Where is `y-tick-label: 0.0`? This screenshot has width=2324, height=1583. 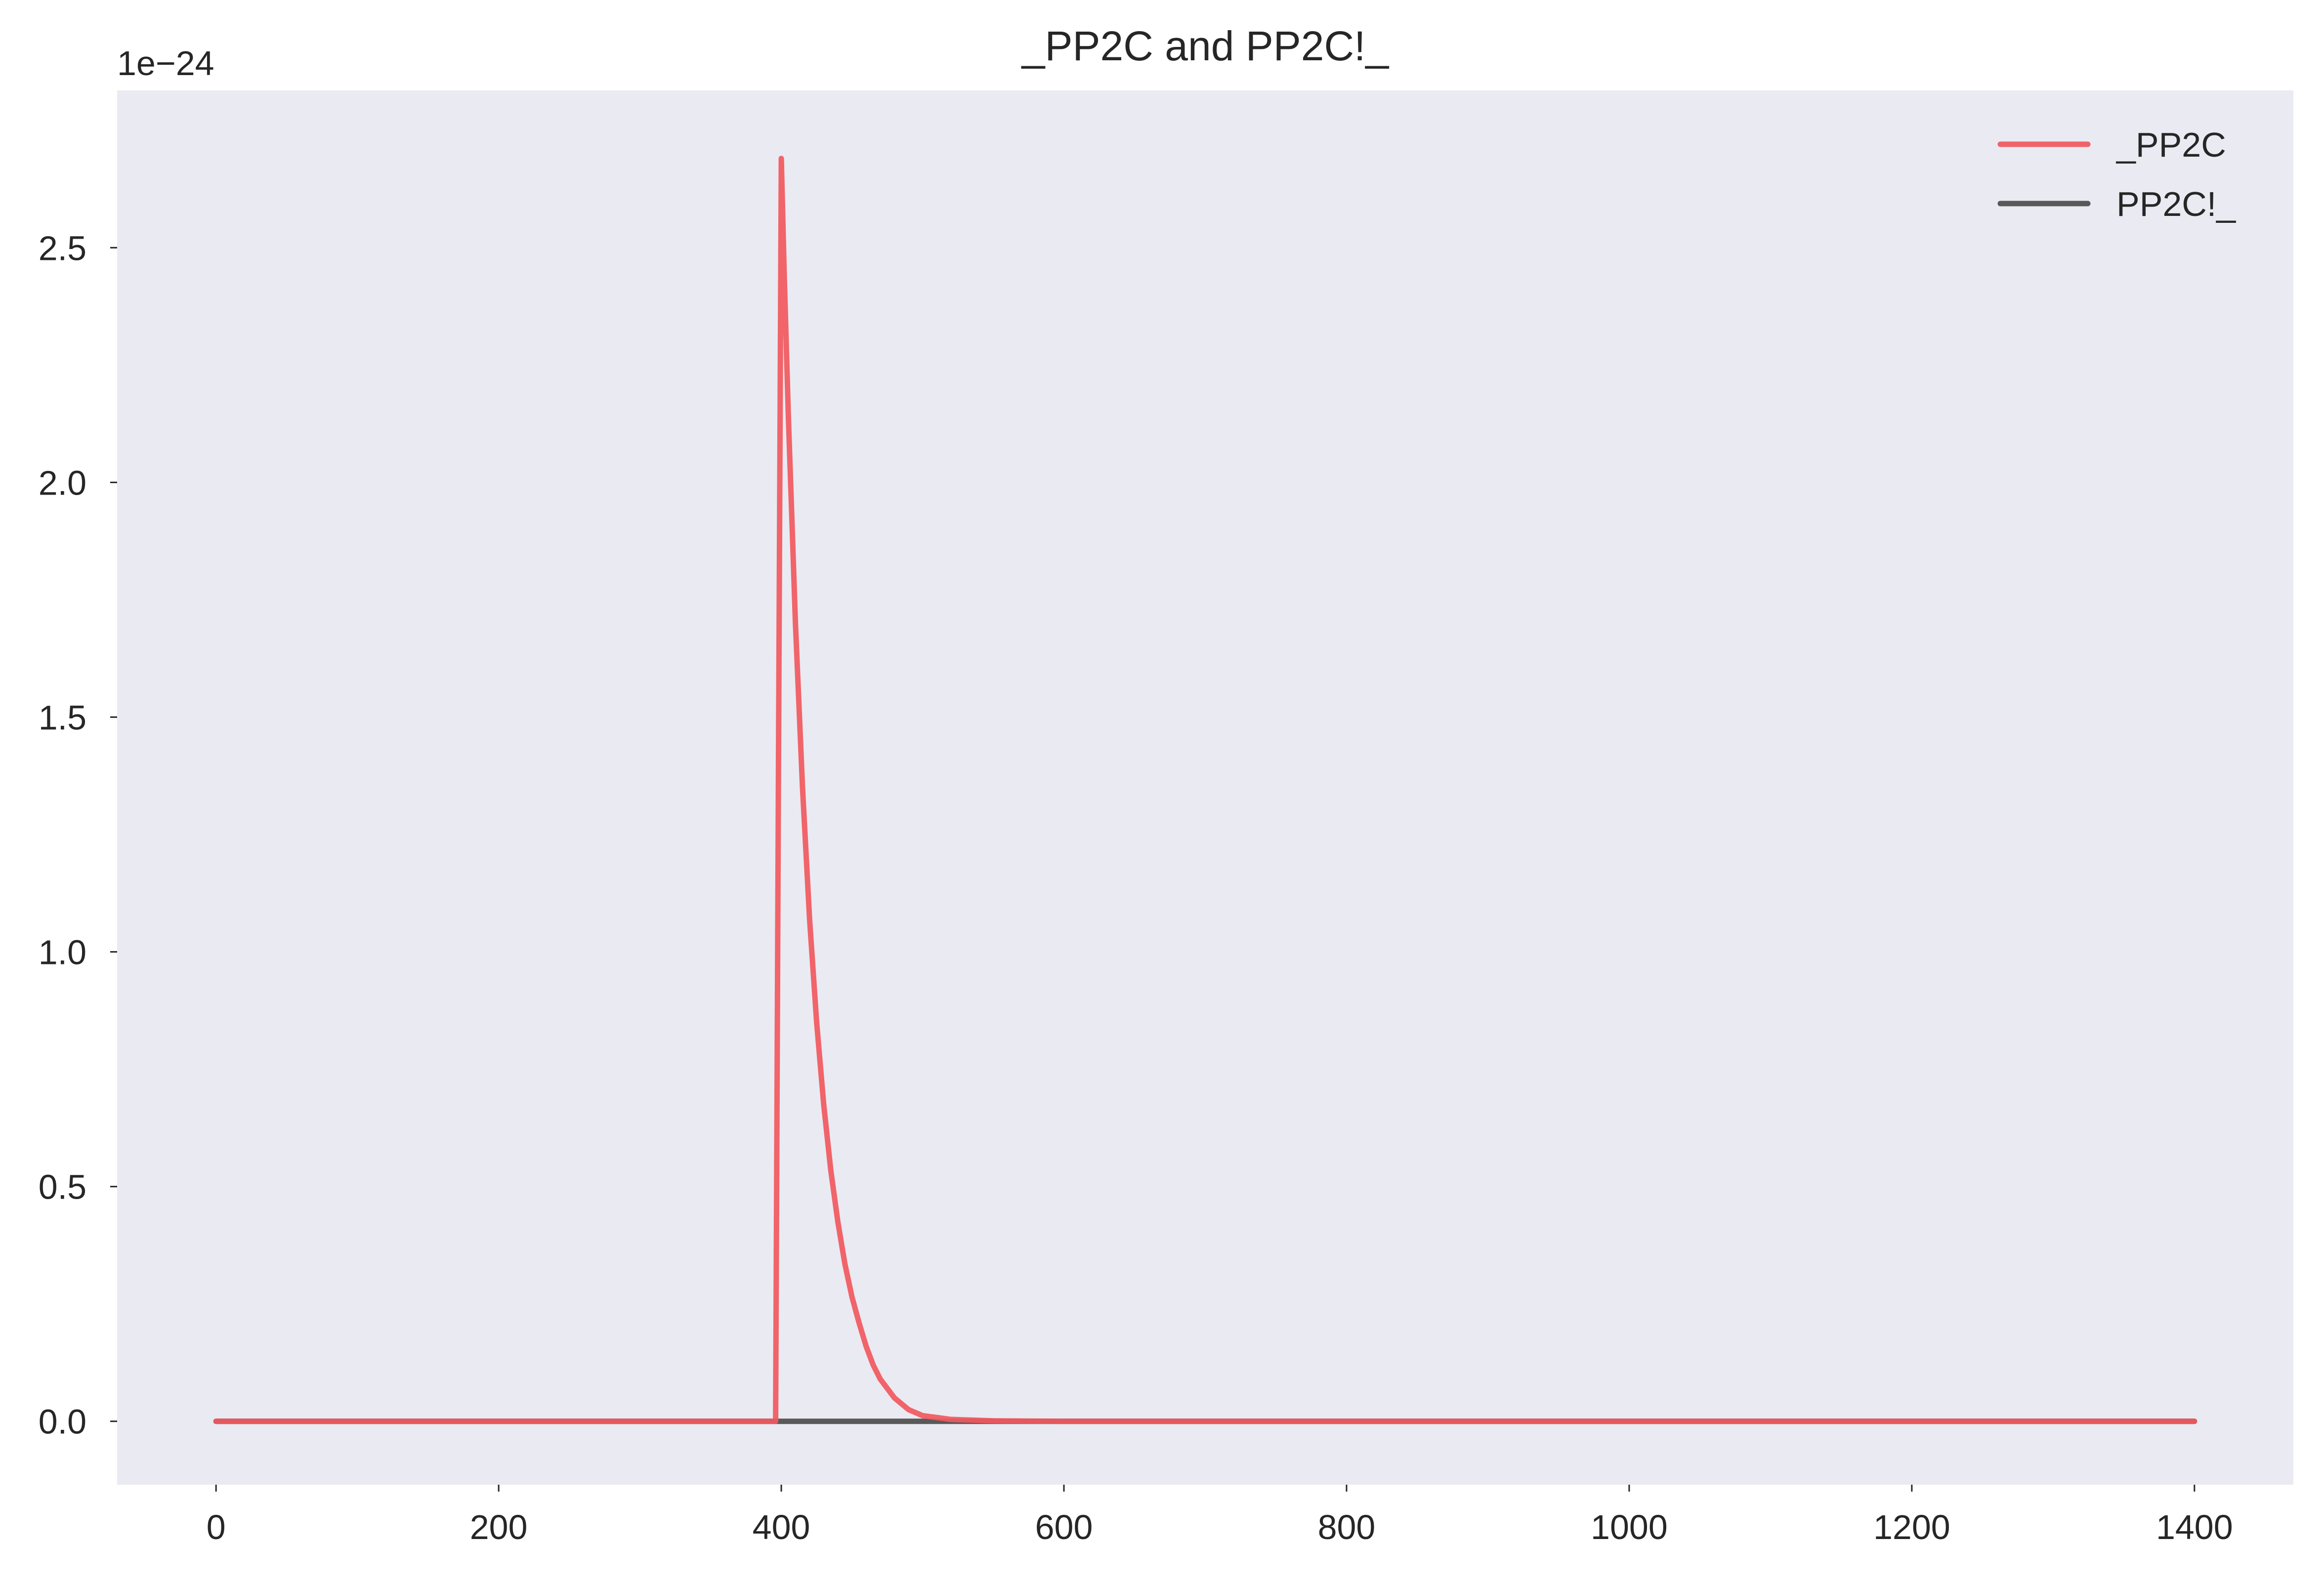
y-tick-label: 0.0 is located at coordinates (63, 1422).